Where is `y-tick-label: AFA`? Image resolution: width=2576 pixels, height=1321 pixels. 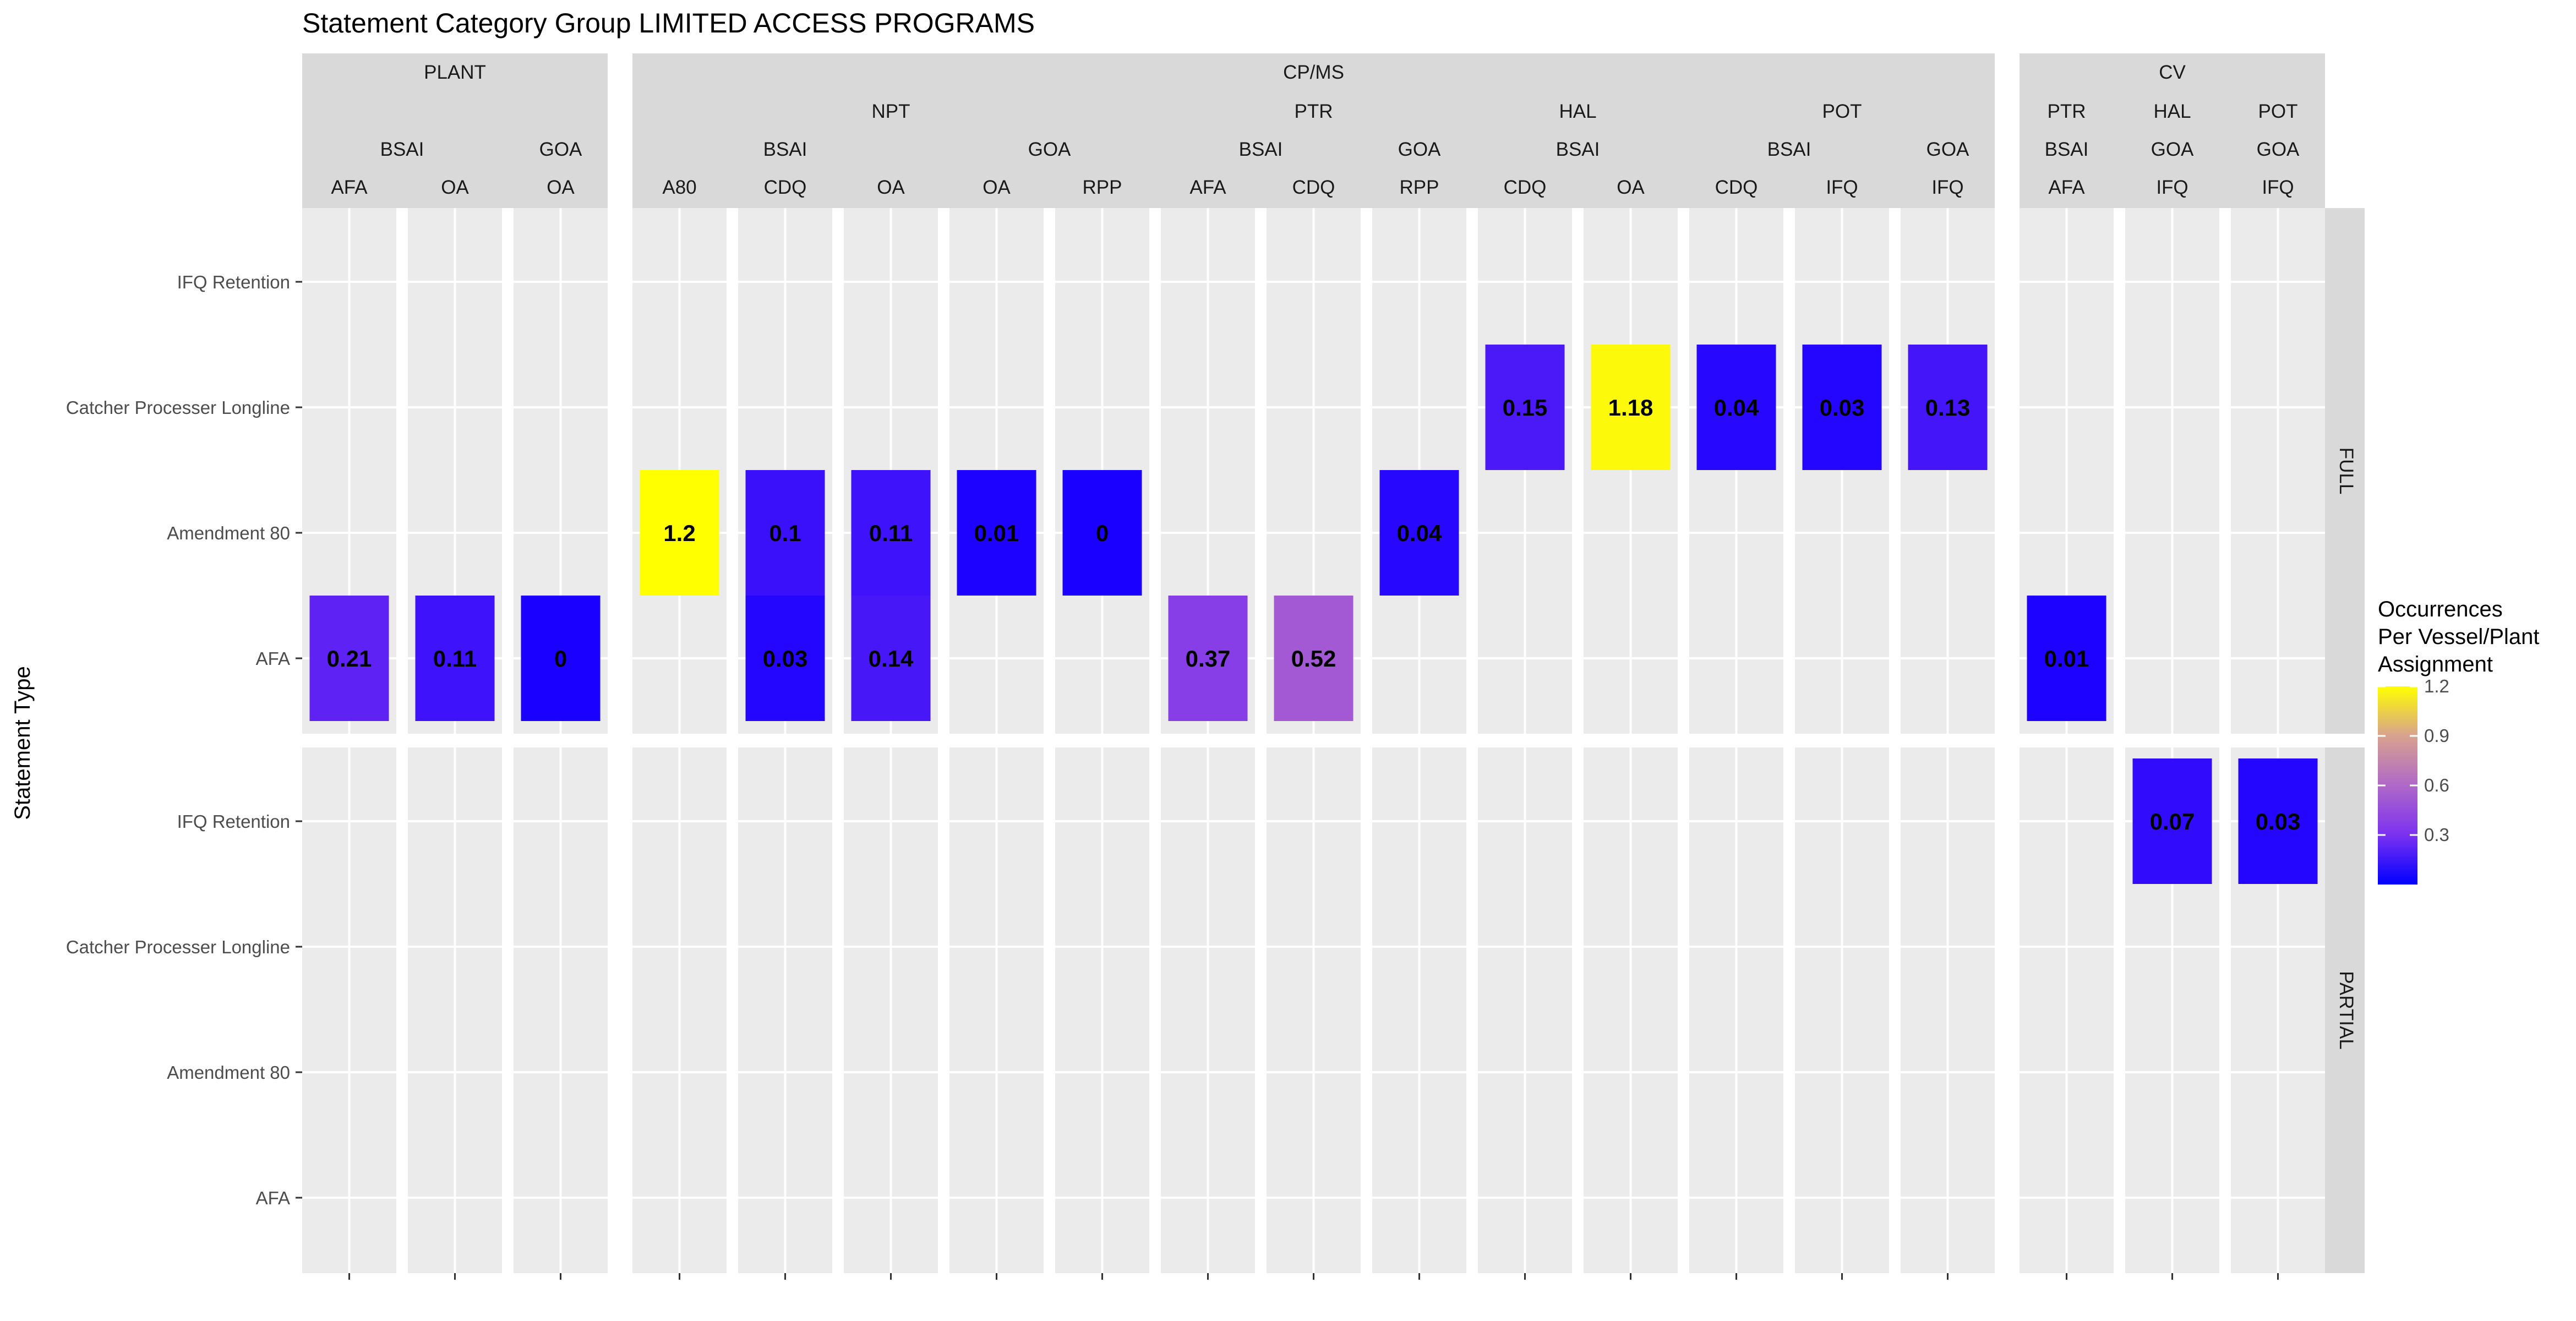
y-tick-label: AFA is located at coordinates (273, 1198).